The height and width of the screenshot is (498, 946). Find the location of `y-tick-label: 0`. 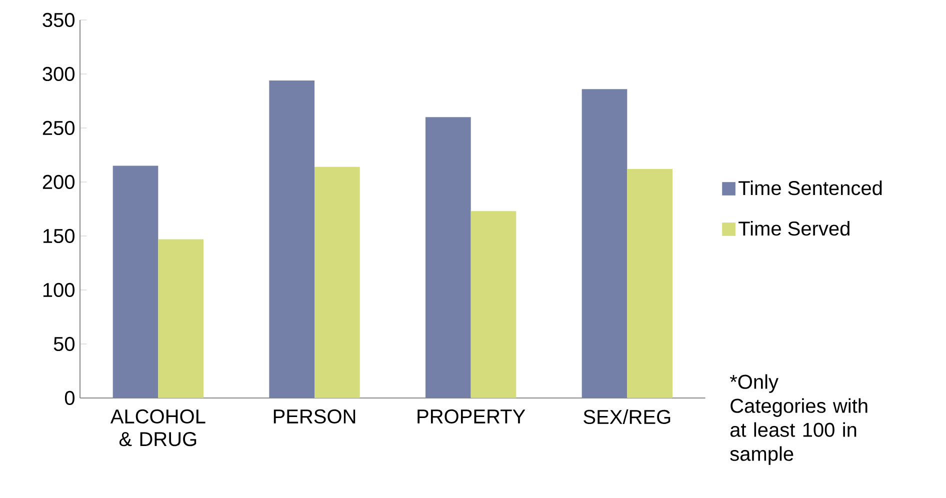

y-tick-label: 0 is located at coordinates (69, 398).